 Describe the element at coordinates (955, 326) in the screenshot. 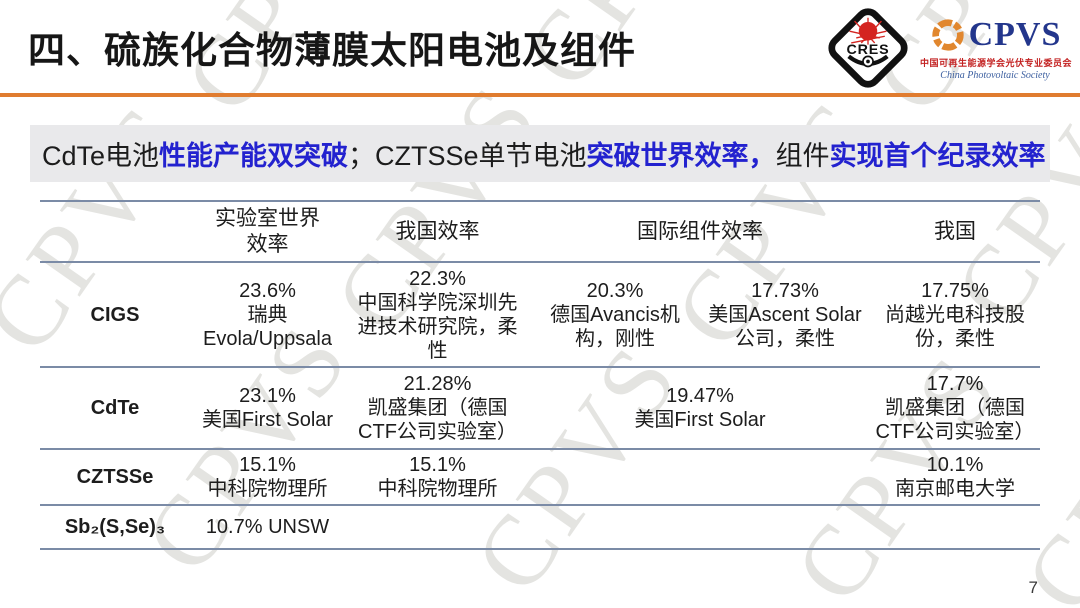

I see `cell-desc: 尚越光电科技股份，柔性` at that location.